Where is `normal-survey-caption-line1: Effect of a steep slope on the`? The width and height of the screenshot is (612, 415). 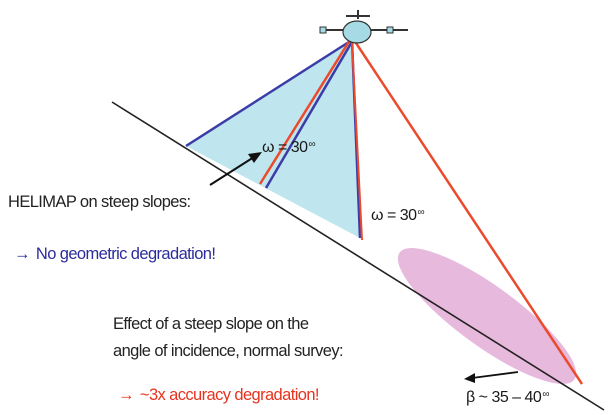 normal-survey-caption-line1: Effect of a steep slope on the is located at coordinates (211, 324).